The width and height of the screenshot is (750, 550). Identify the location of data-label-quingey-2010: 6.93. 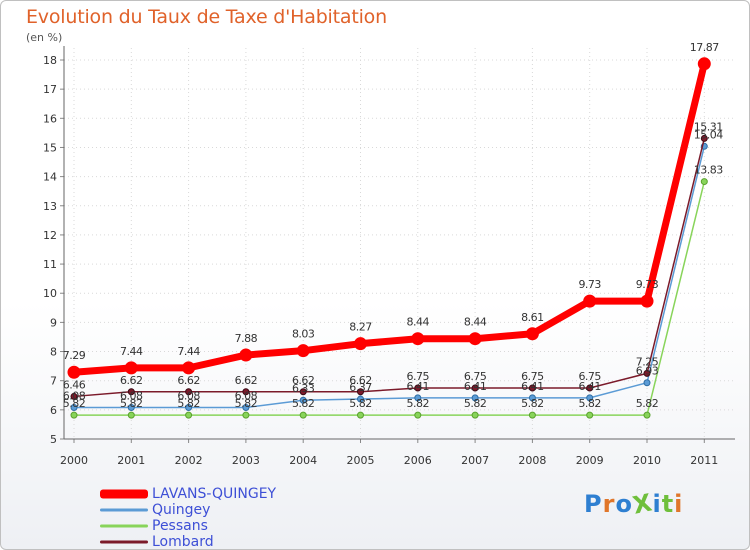
(647, 371).